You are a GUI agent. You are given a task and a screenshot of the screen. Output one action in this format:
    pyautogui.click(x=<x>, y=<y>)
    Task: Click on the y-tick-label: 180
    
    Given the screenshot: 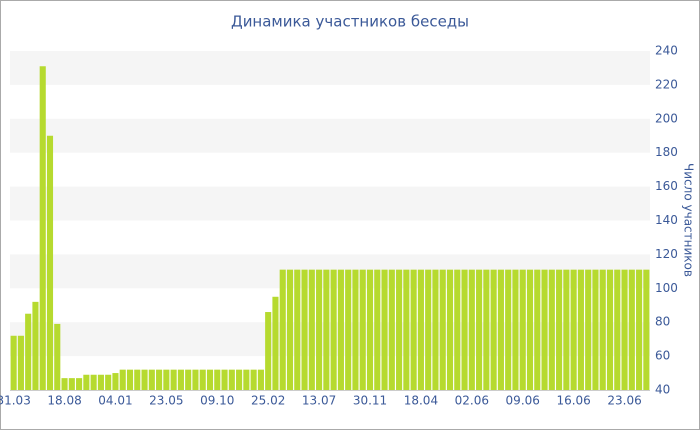 What is the action you would take?
    pyautogui.click(x=666, y=152)
    